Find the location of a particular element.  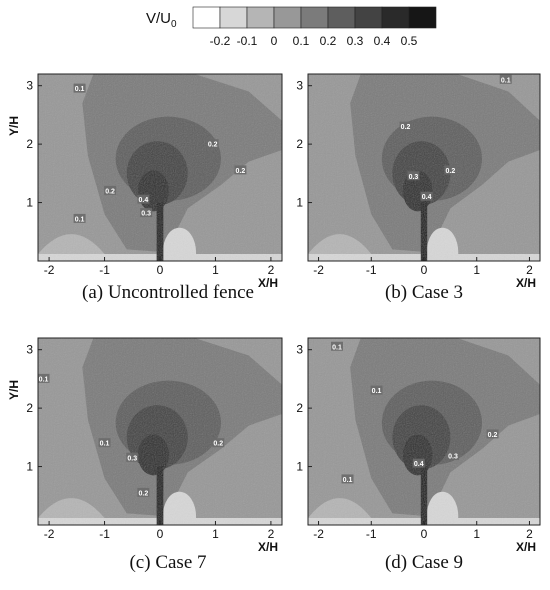

colorbar-level-label: 0.2 is located at coordinates (328, 41).